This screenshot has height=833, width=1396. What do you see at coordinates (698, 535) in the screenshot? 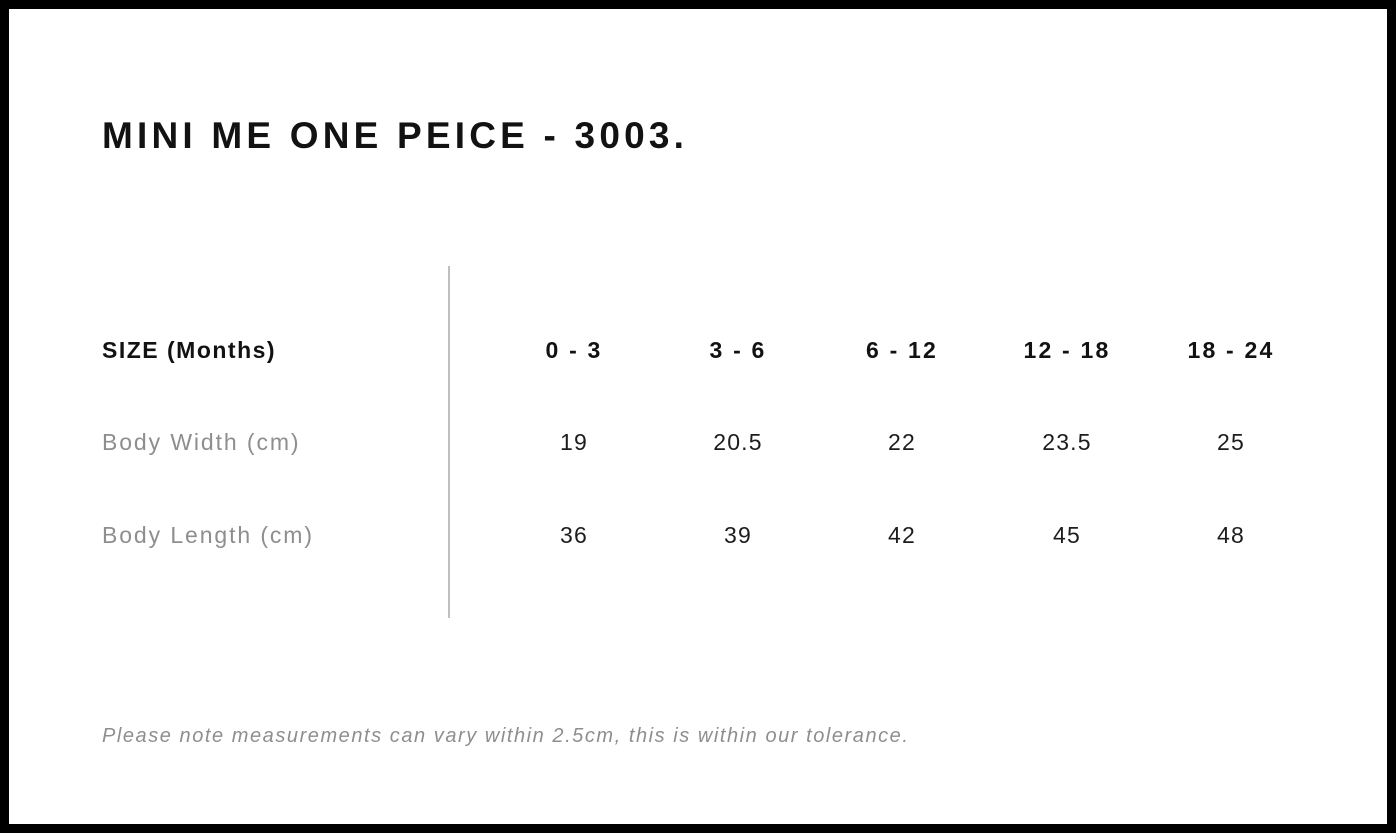
I see `table-row: Body Length (cm) 36 39 42 45 48` at bounding box center [698, 535].